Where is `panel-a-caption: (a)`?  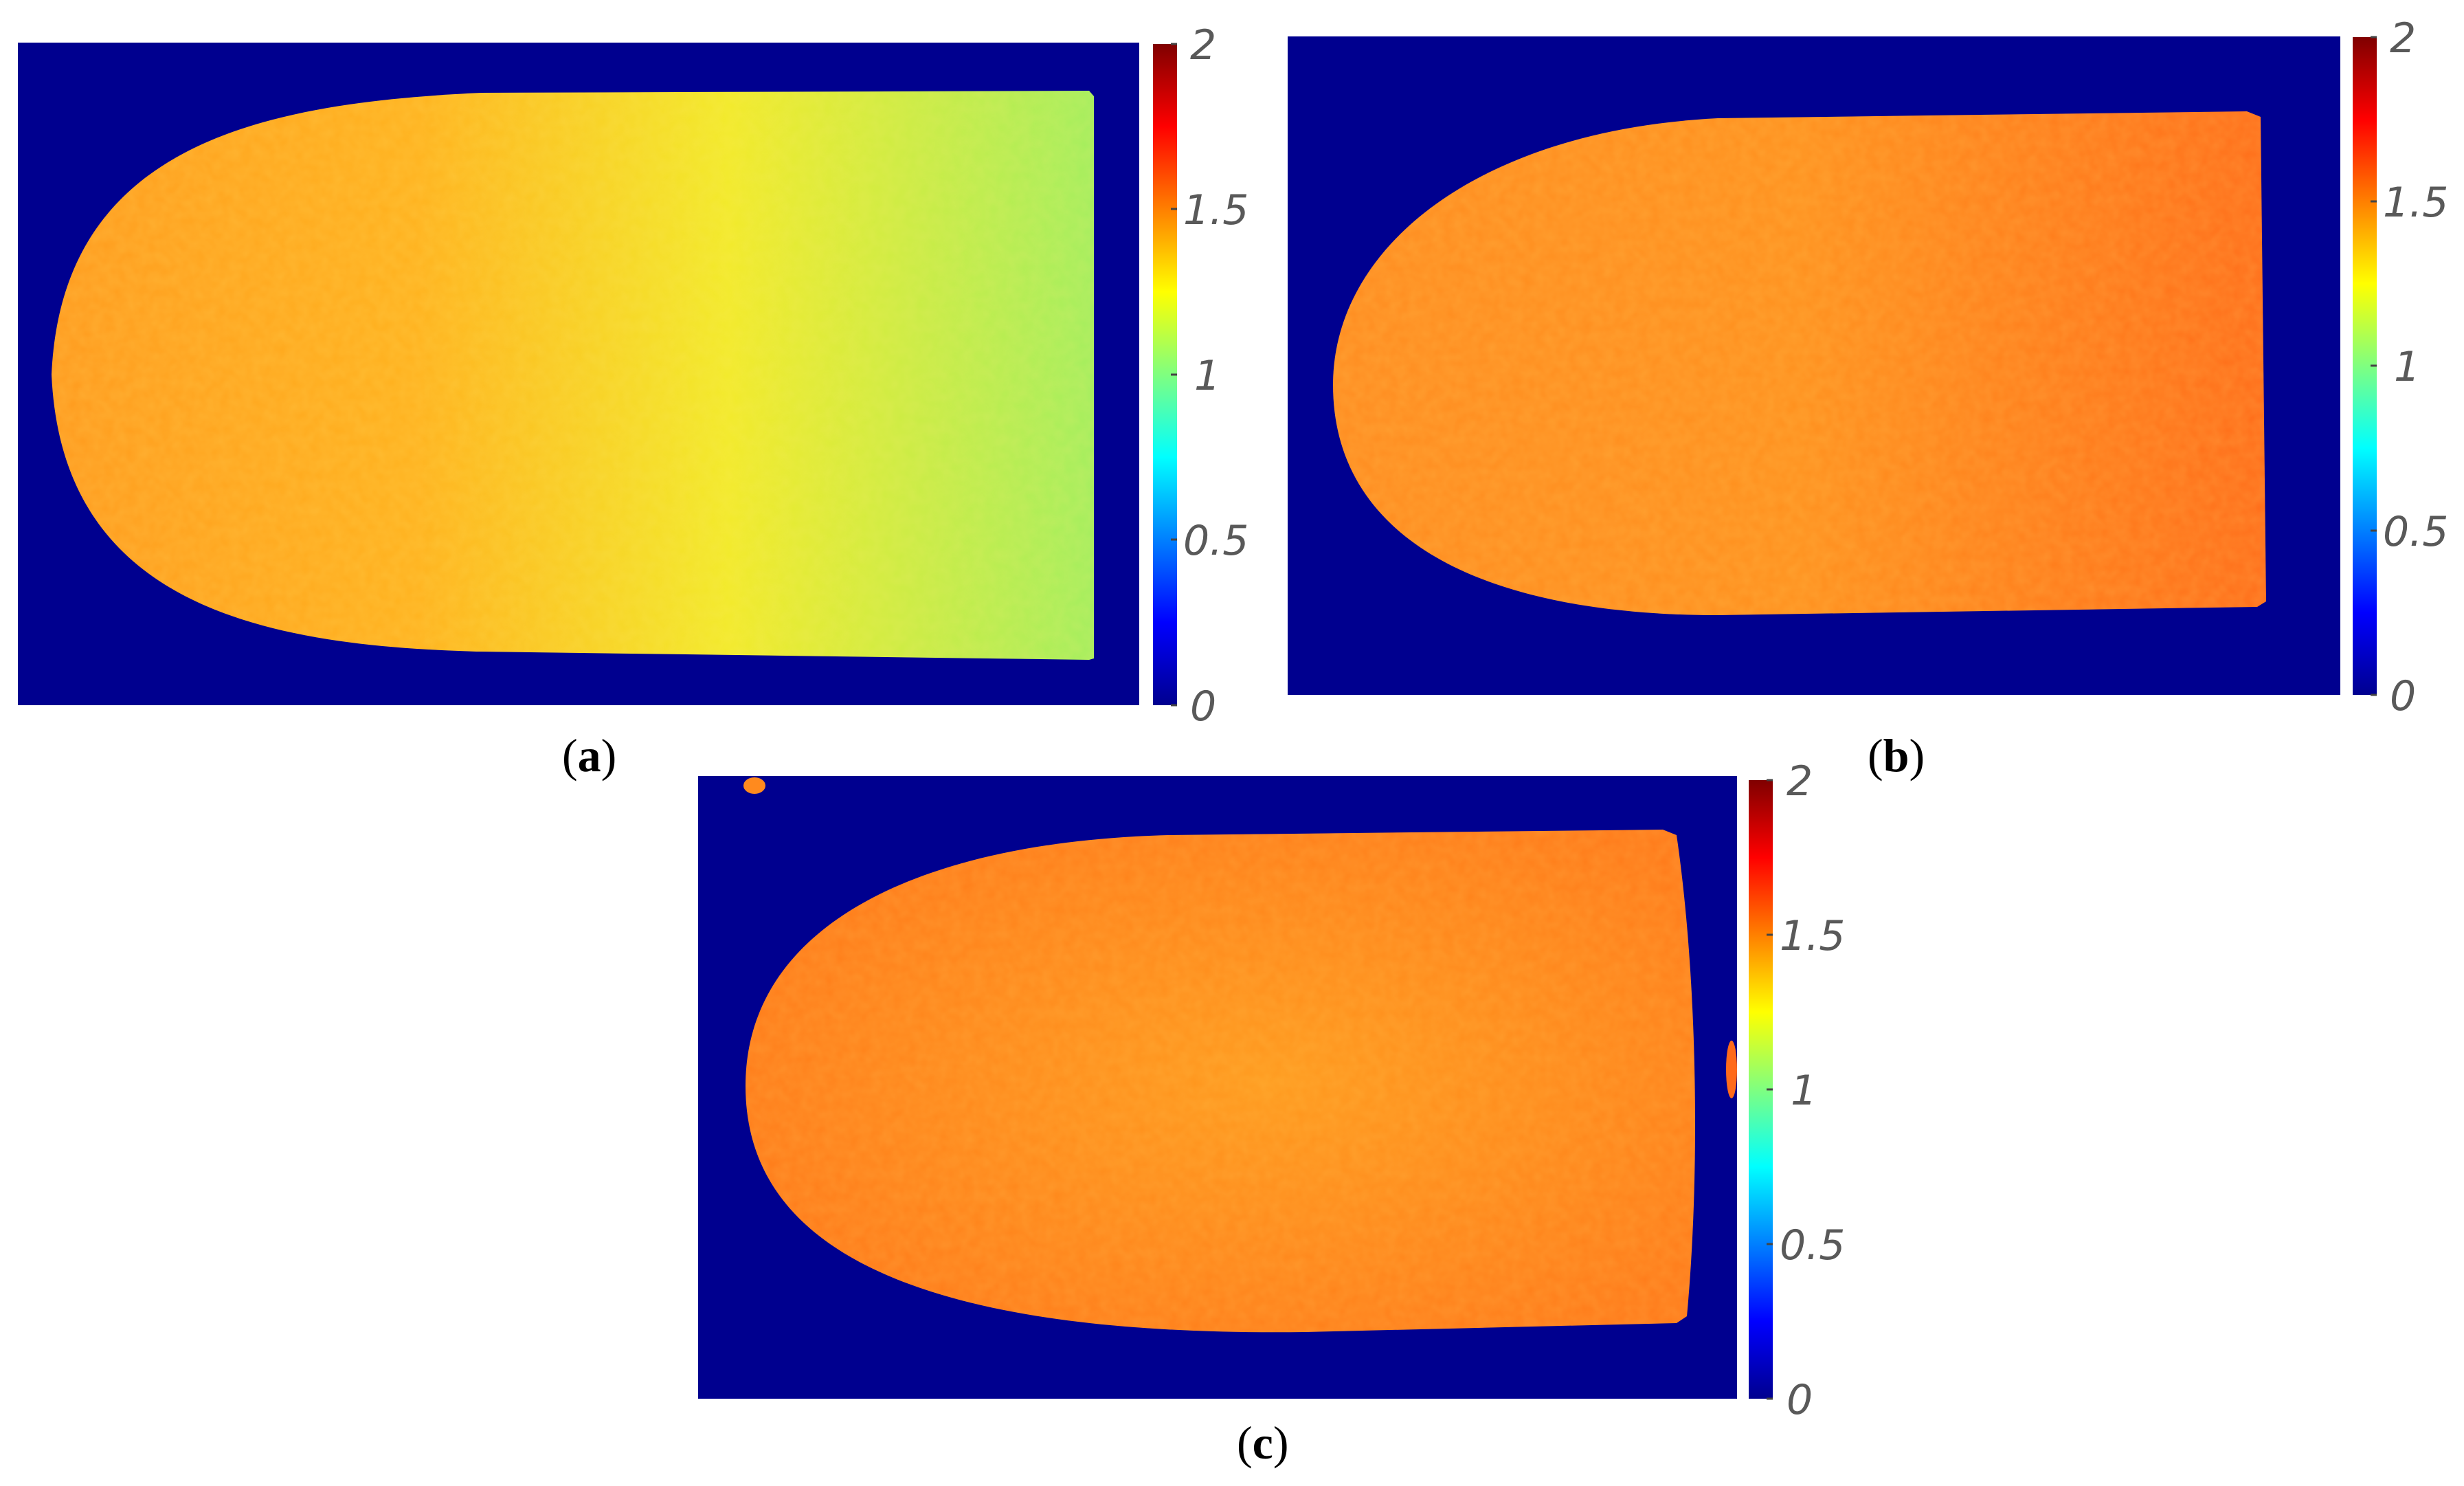 panel-a-caption: (a) is located at coordinates (589, 755).